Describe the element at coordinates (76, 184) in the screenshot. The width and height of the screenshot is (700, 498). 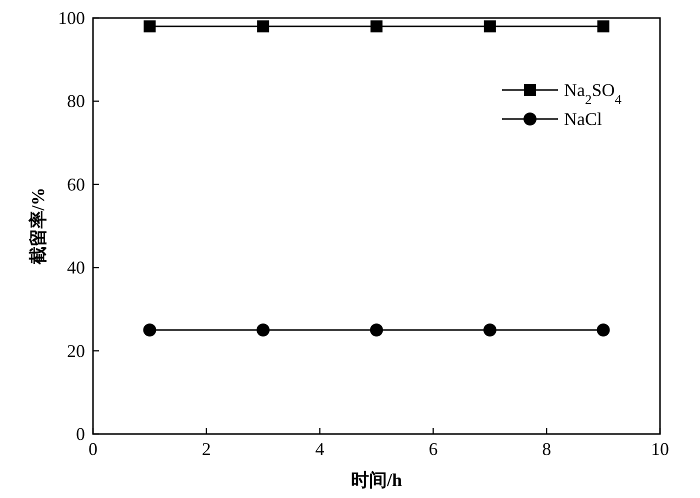
I see `y-tick-label: 60` at that location.